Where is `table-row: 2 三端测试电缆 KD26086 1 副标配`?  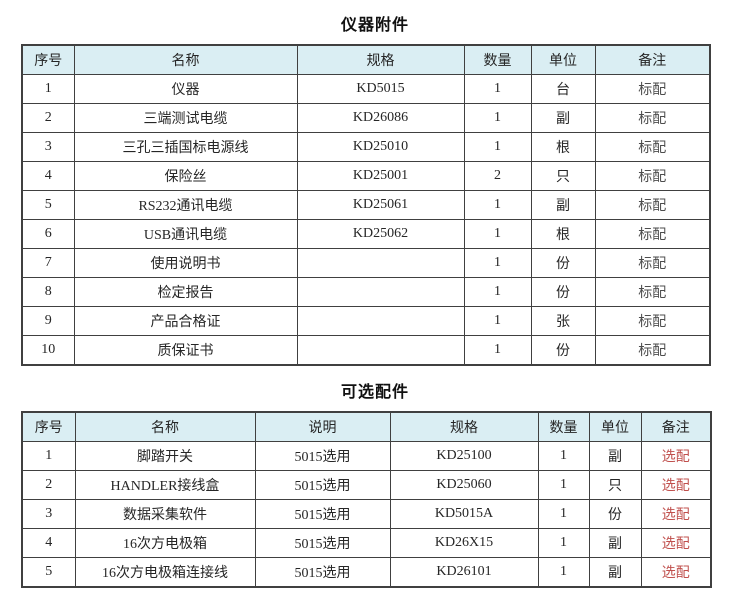 table-row: 2 三端测试电缆 KD26086 1 副标配 is located at coordinates (366, 118).